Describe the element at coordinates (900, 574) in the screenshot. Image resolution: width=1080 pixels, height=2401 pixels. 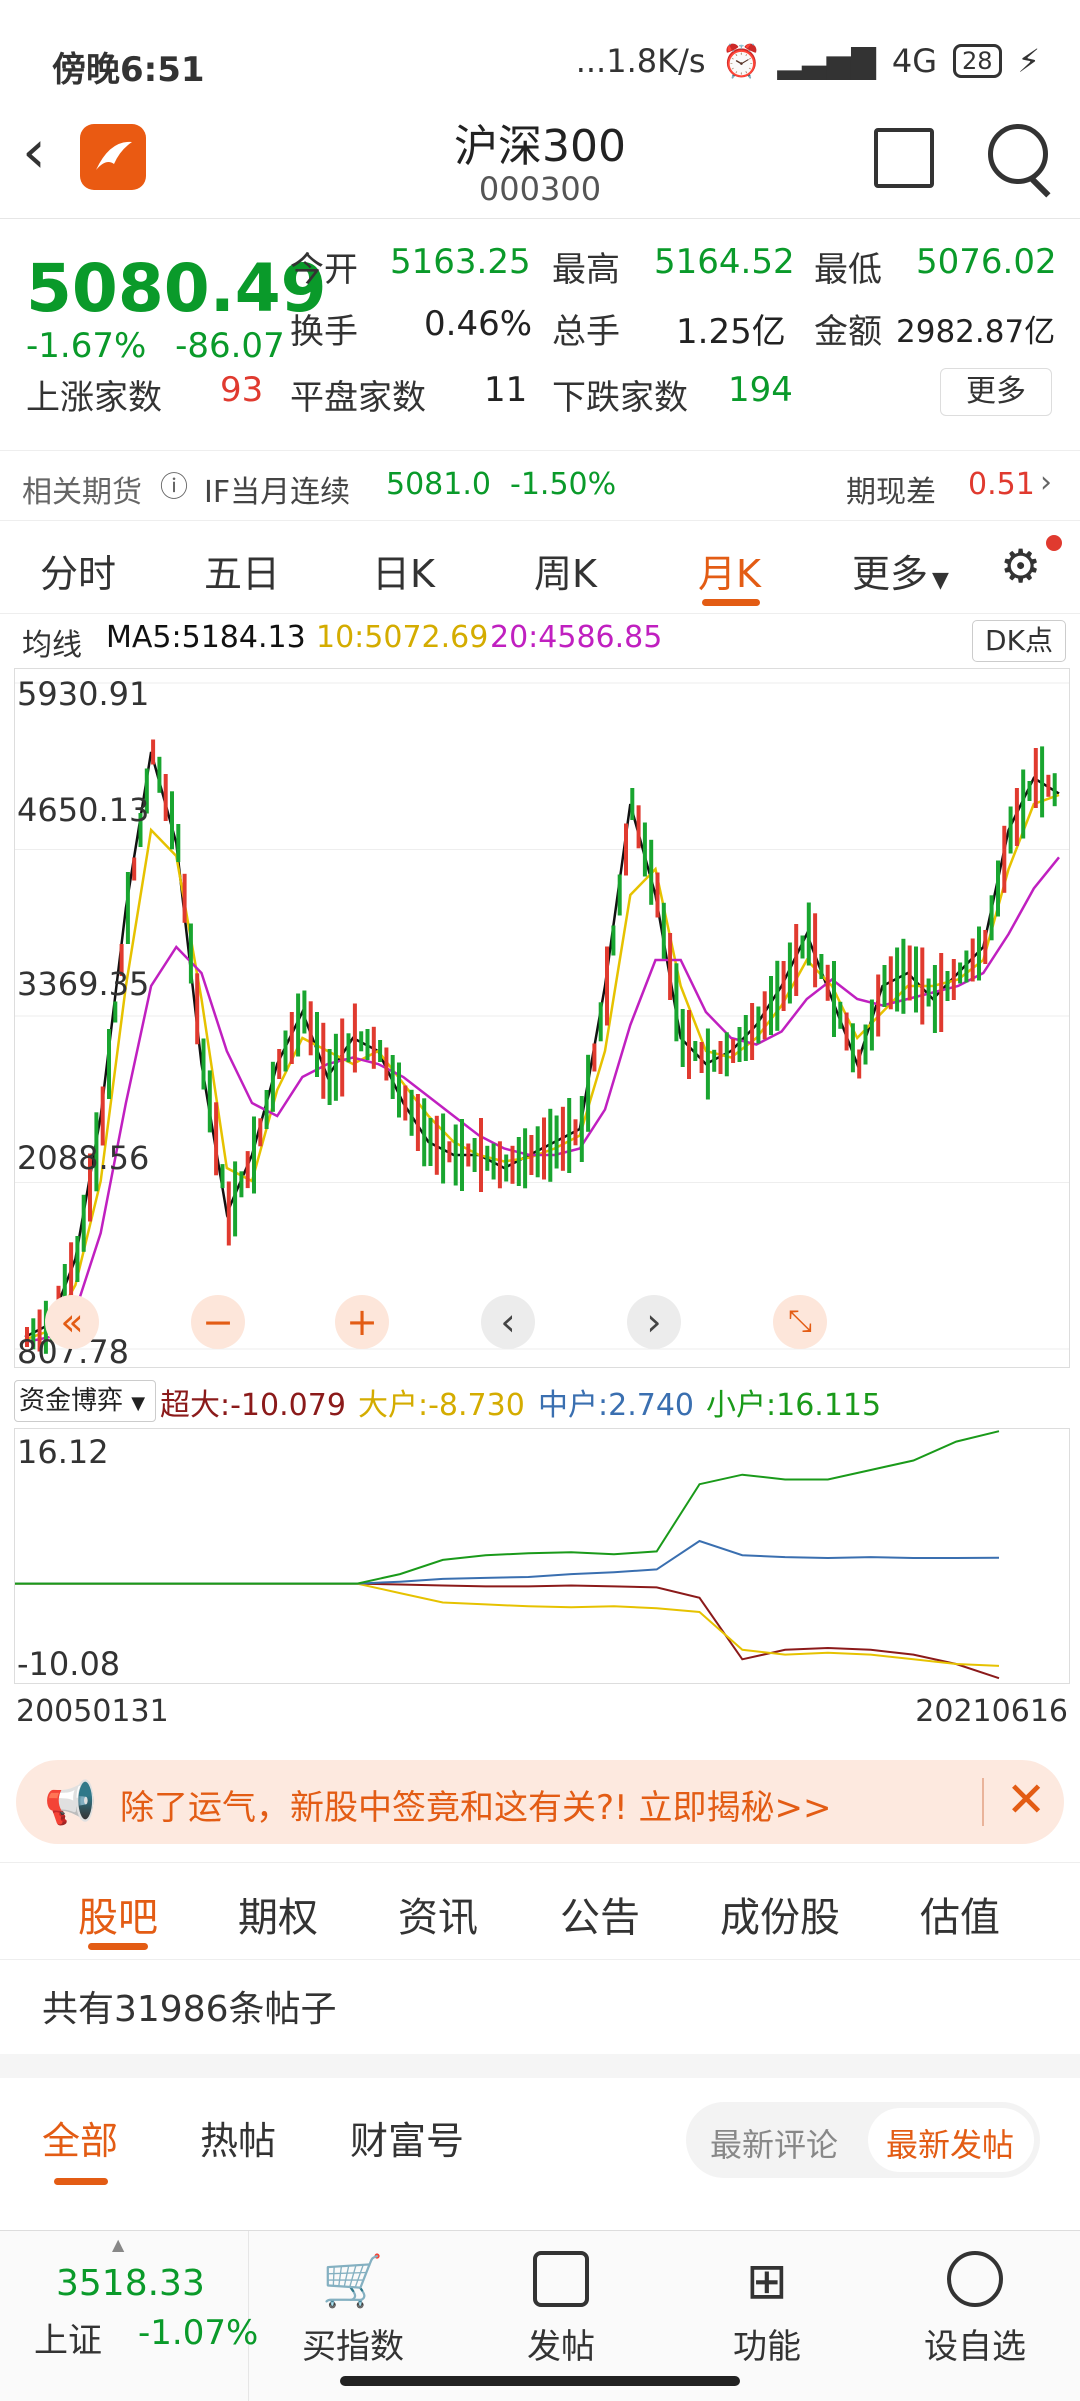
I see `tab-more: 更多 ▼` at that location.